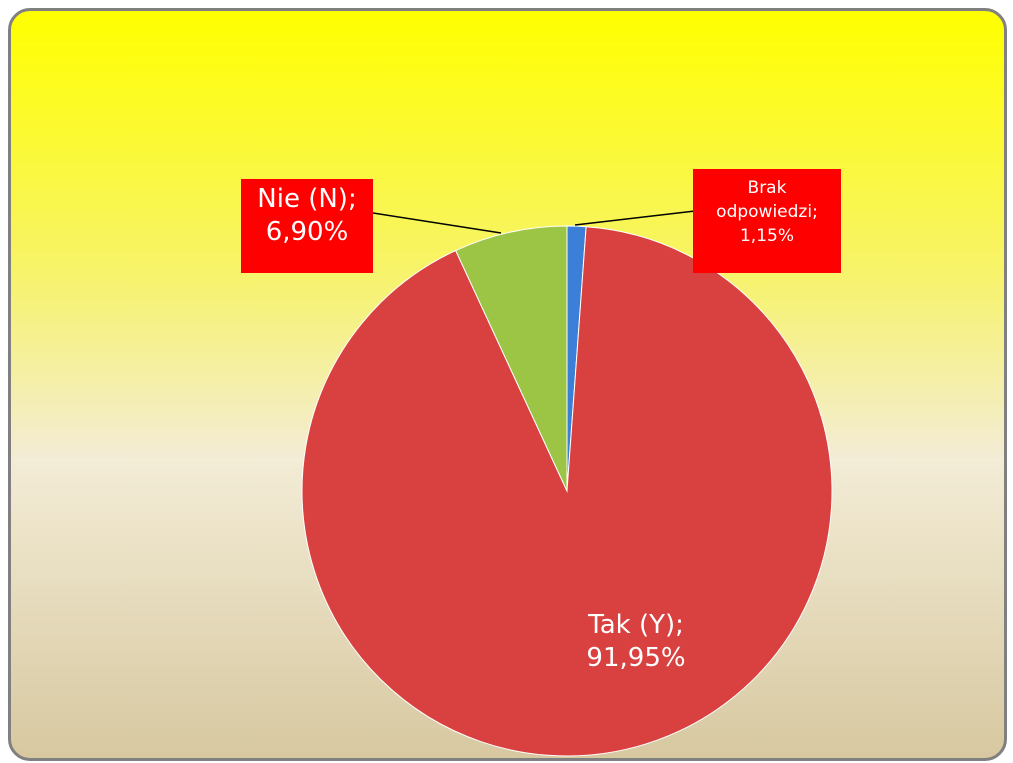 The image size is (1013, 763). What do you see at coordinates (511, 358) in the screenshot?
I see `pie-slice` at bounding box center [511, 358].